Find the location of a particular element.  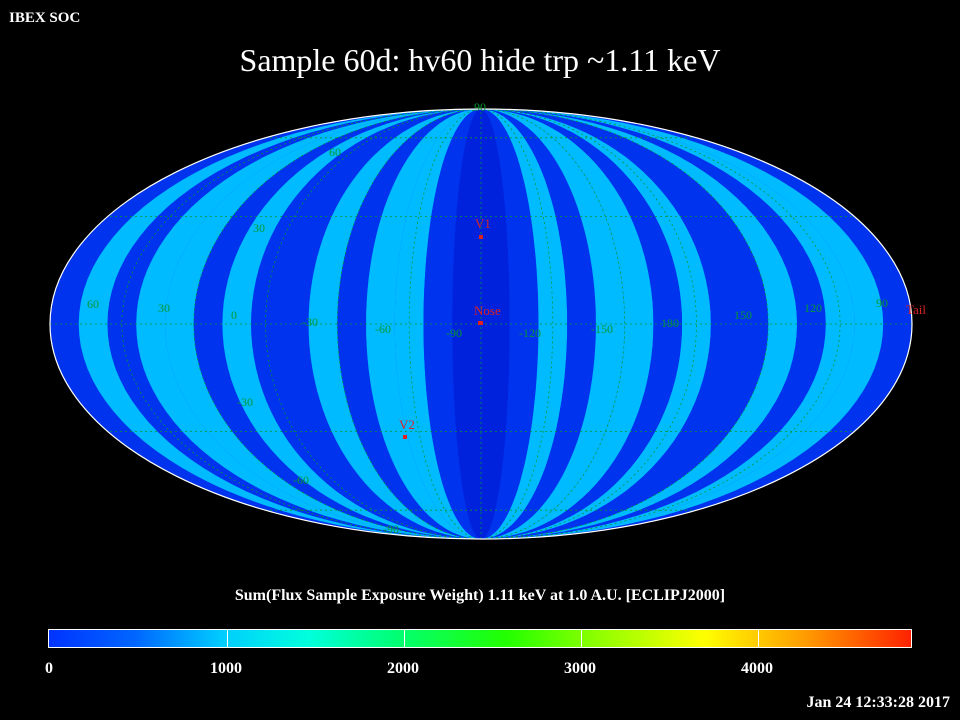

timestamp: Jan 24 12:33:28 2017 is located at coordinates (878, 702).